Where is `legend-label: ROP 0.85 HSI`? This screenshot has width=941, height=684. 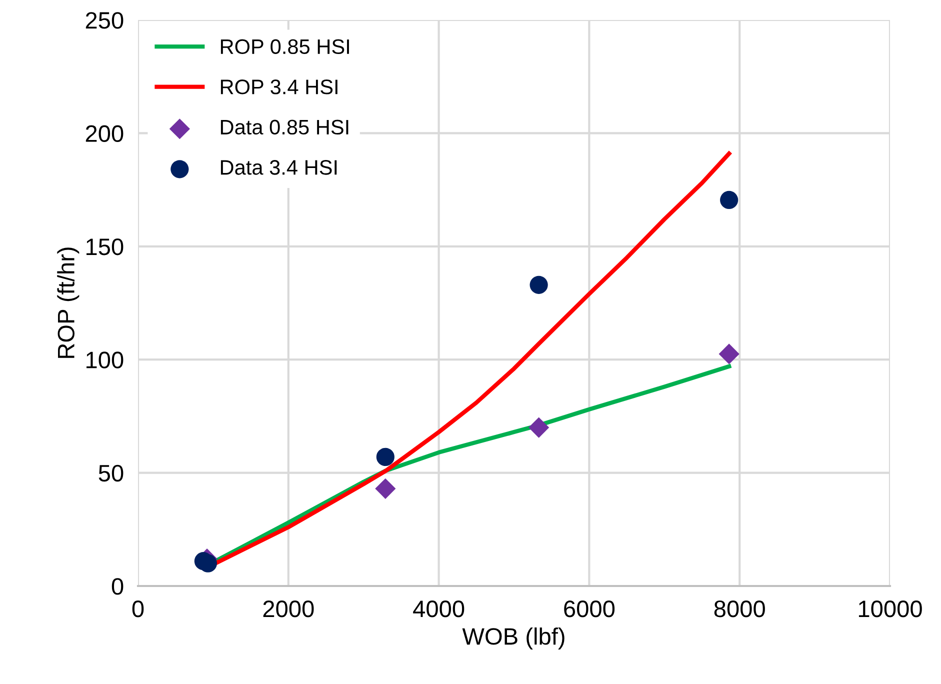
legend-label: ROP 0.85 HSI is located at coordinates (284, 46).